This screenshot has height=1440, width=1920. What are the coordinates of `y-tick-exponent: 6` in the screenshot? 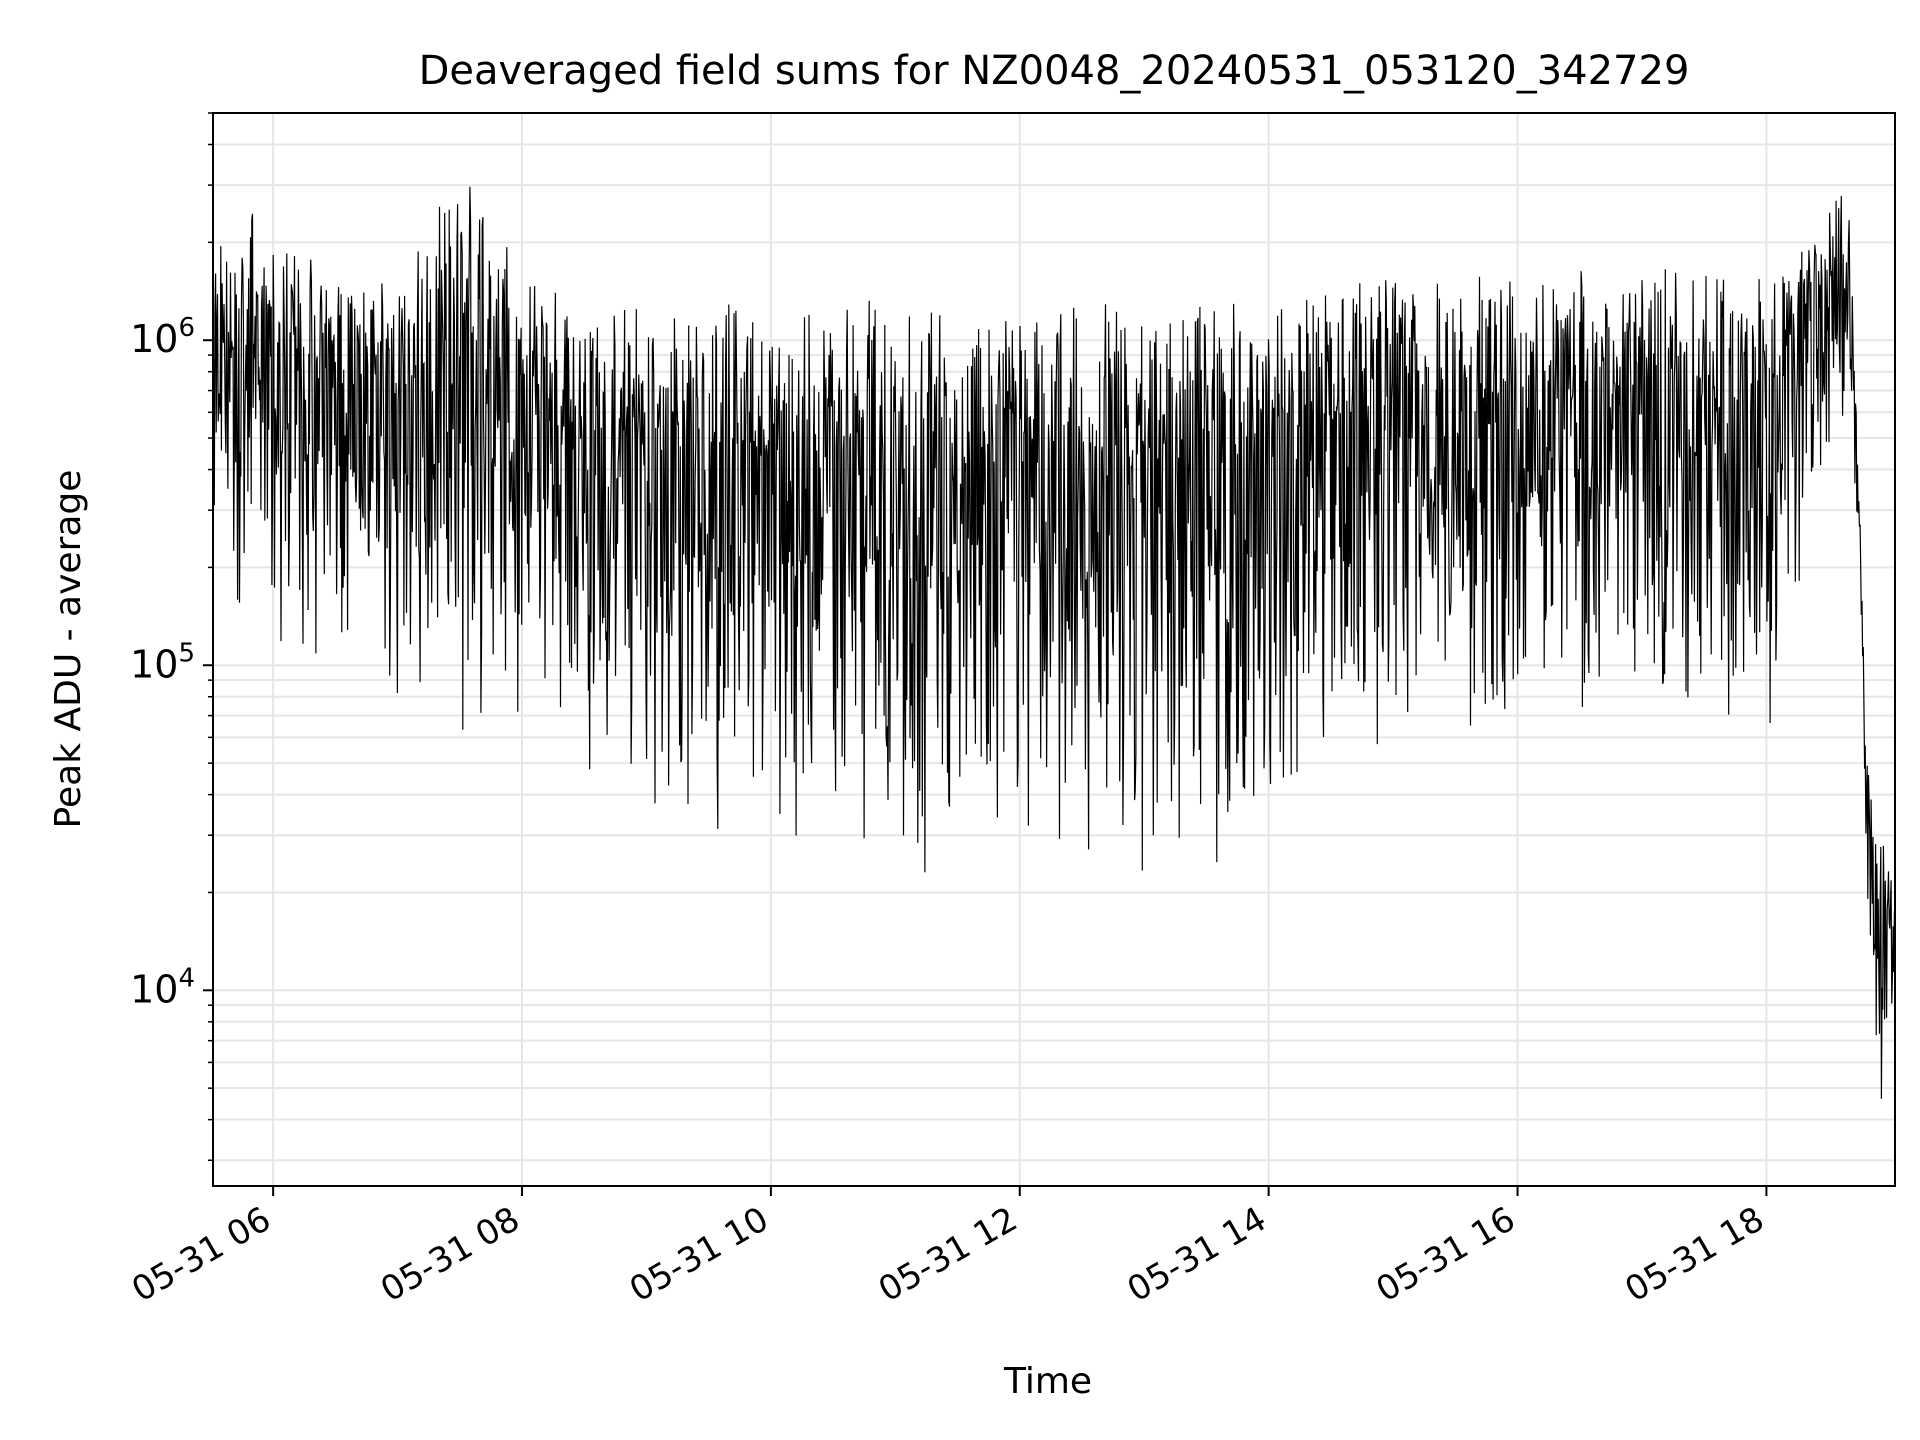 It's located at (186, 328).